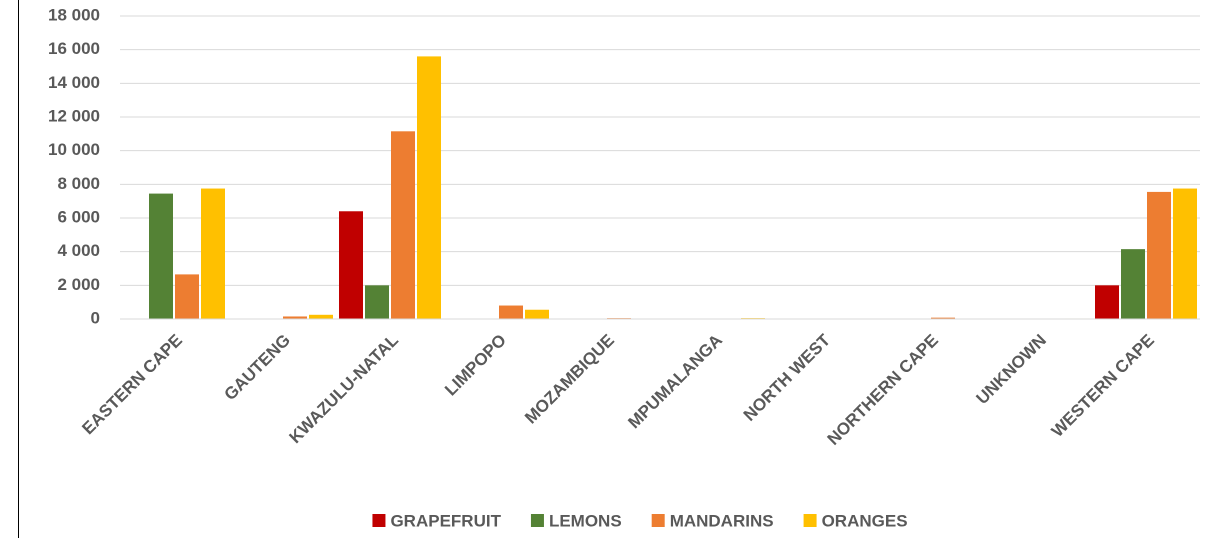 The width and height of the screenshot is (1226, 538). I want to click on y-tick-label: 2 000, so click(78, 284).